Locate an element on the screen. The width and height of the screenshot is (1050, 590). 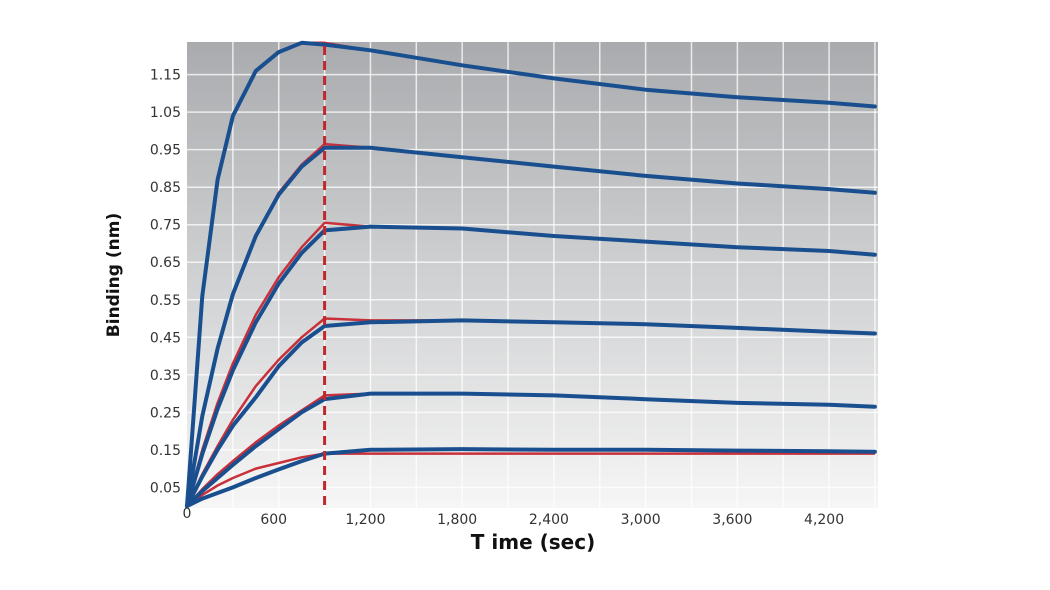
y-tick-label: 1.15 is located at coordinates (165, 76).